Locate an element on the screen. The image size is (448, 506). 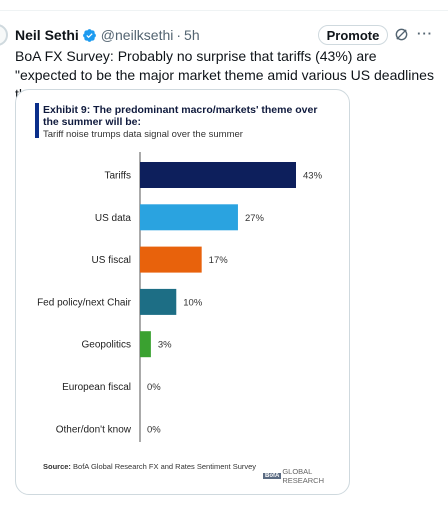
category-label: US data is located at coordinates (113, 218).